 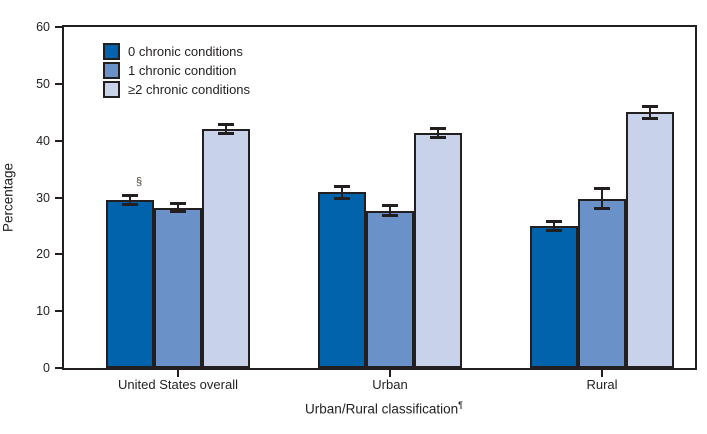 I want to click on legend-item: ≥2 chronic conditions, so click(x=176, y=89).